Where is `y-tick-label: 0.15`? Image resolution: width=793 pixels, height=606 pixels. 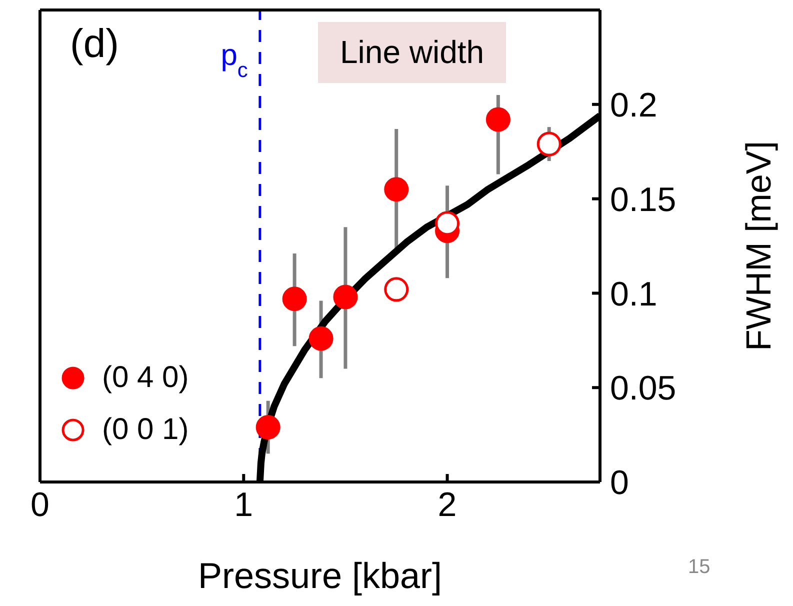
y-tick-label: 0.15 is located at coordinates (643, 199).